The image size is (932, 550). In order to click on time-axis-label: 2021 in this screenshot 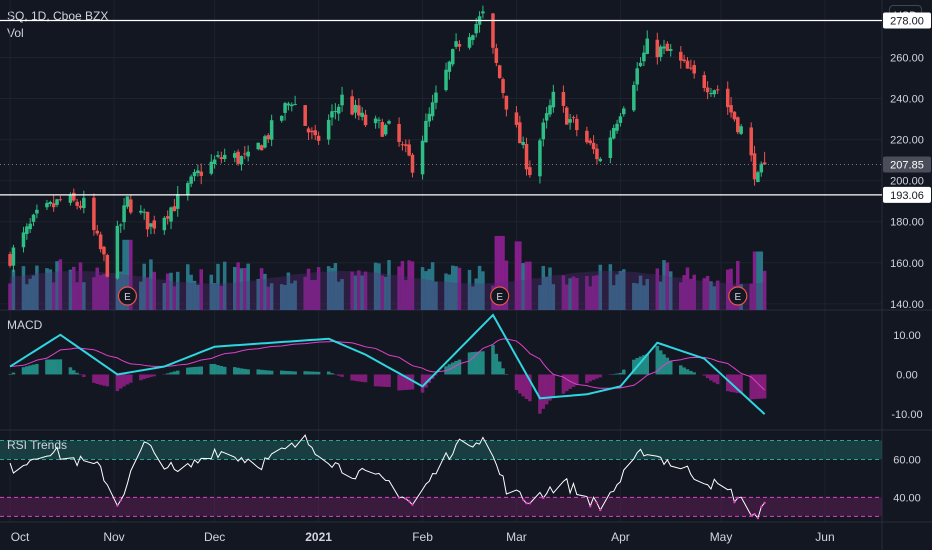, I will do `click(318, 537)`.